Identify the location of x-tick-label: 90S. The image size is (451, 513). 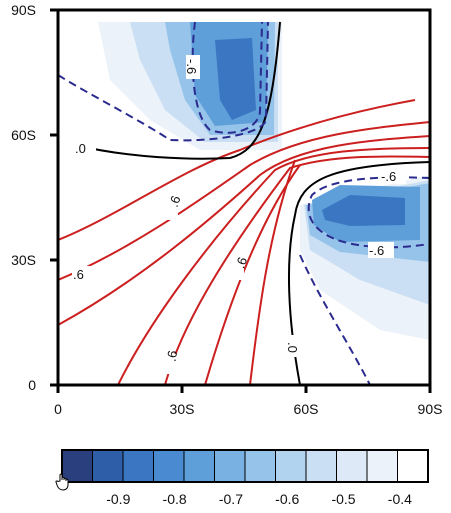
(430, 409).